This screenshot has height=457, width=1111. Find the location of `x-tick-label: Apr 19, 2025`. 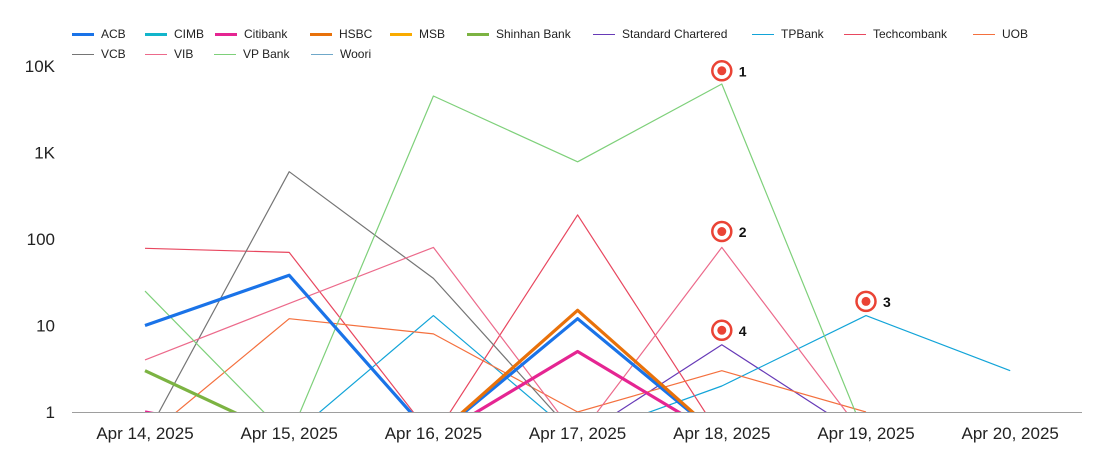

x-tick-label: Apr 19, 2025 is located at coordinates (865, 433).